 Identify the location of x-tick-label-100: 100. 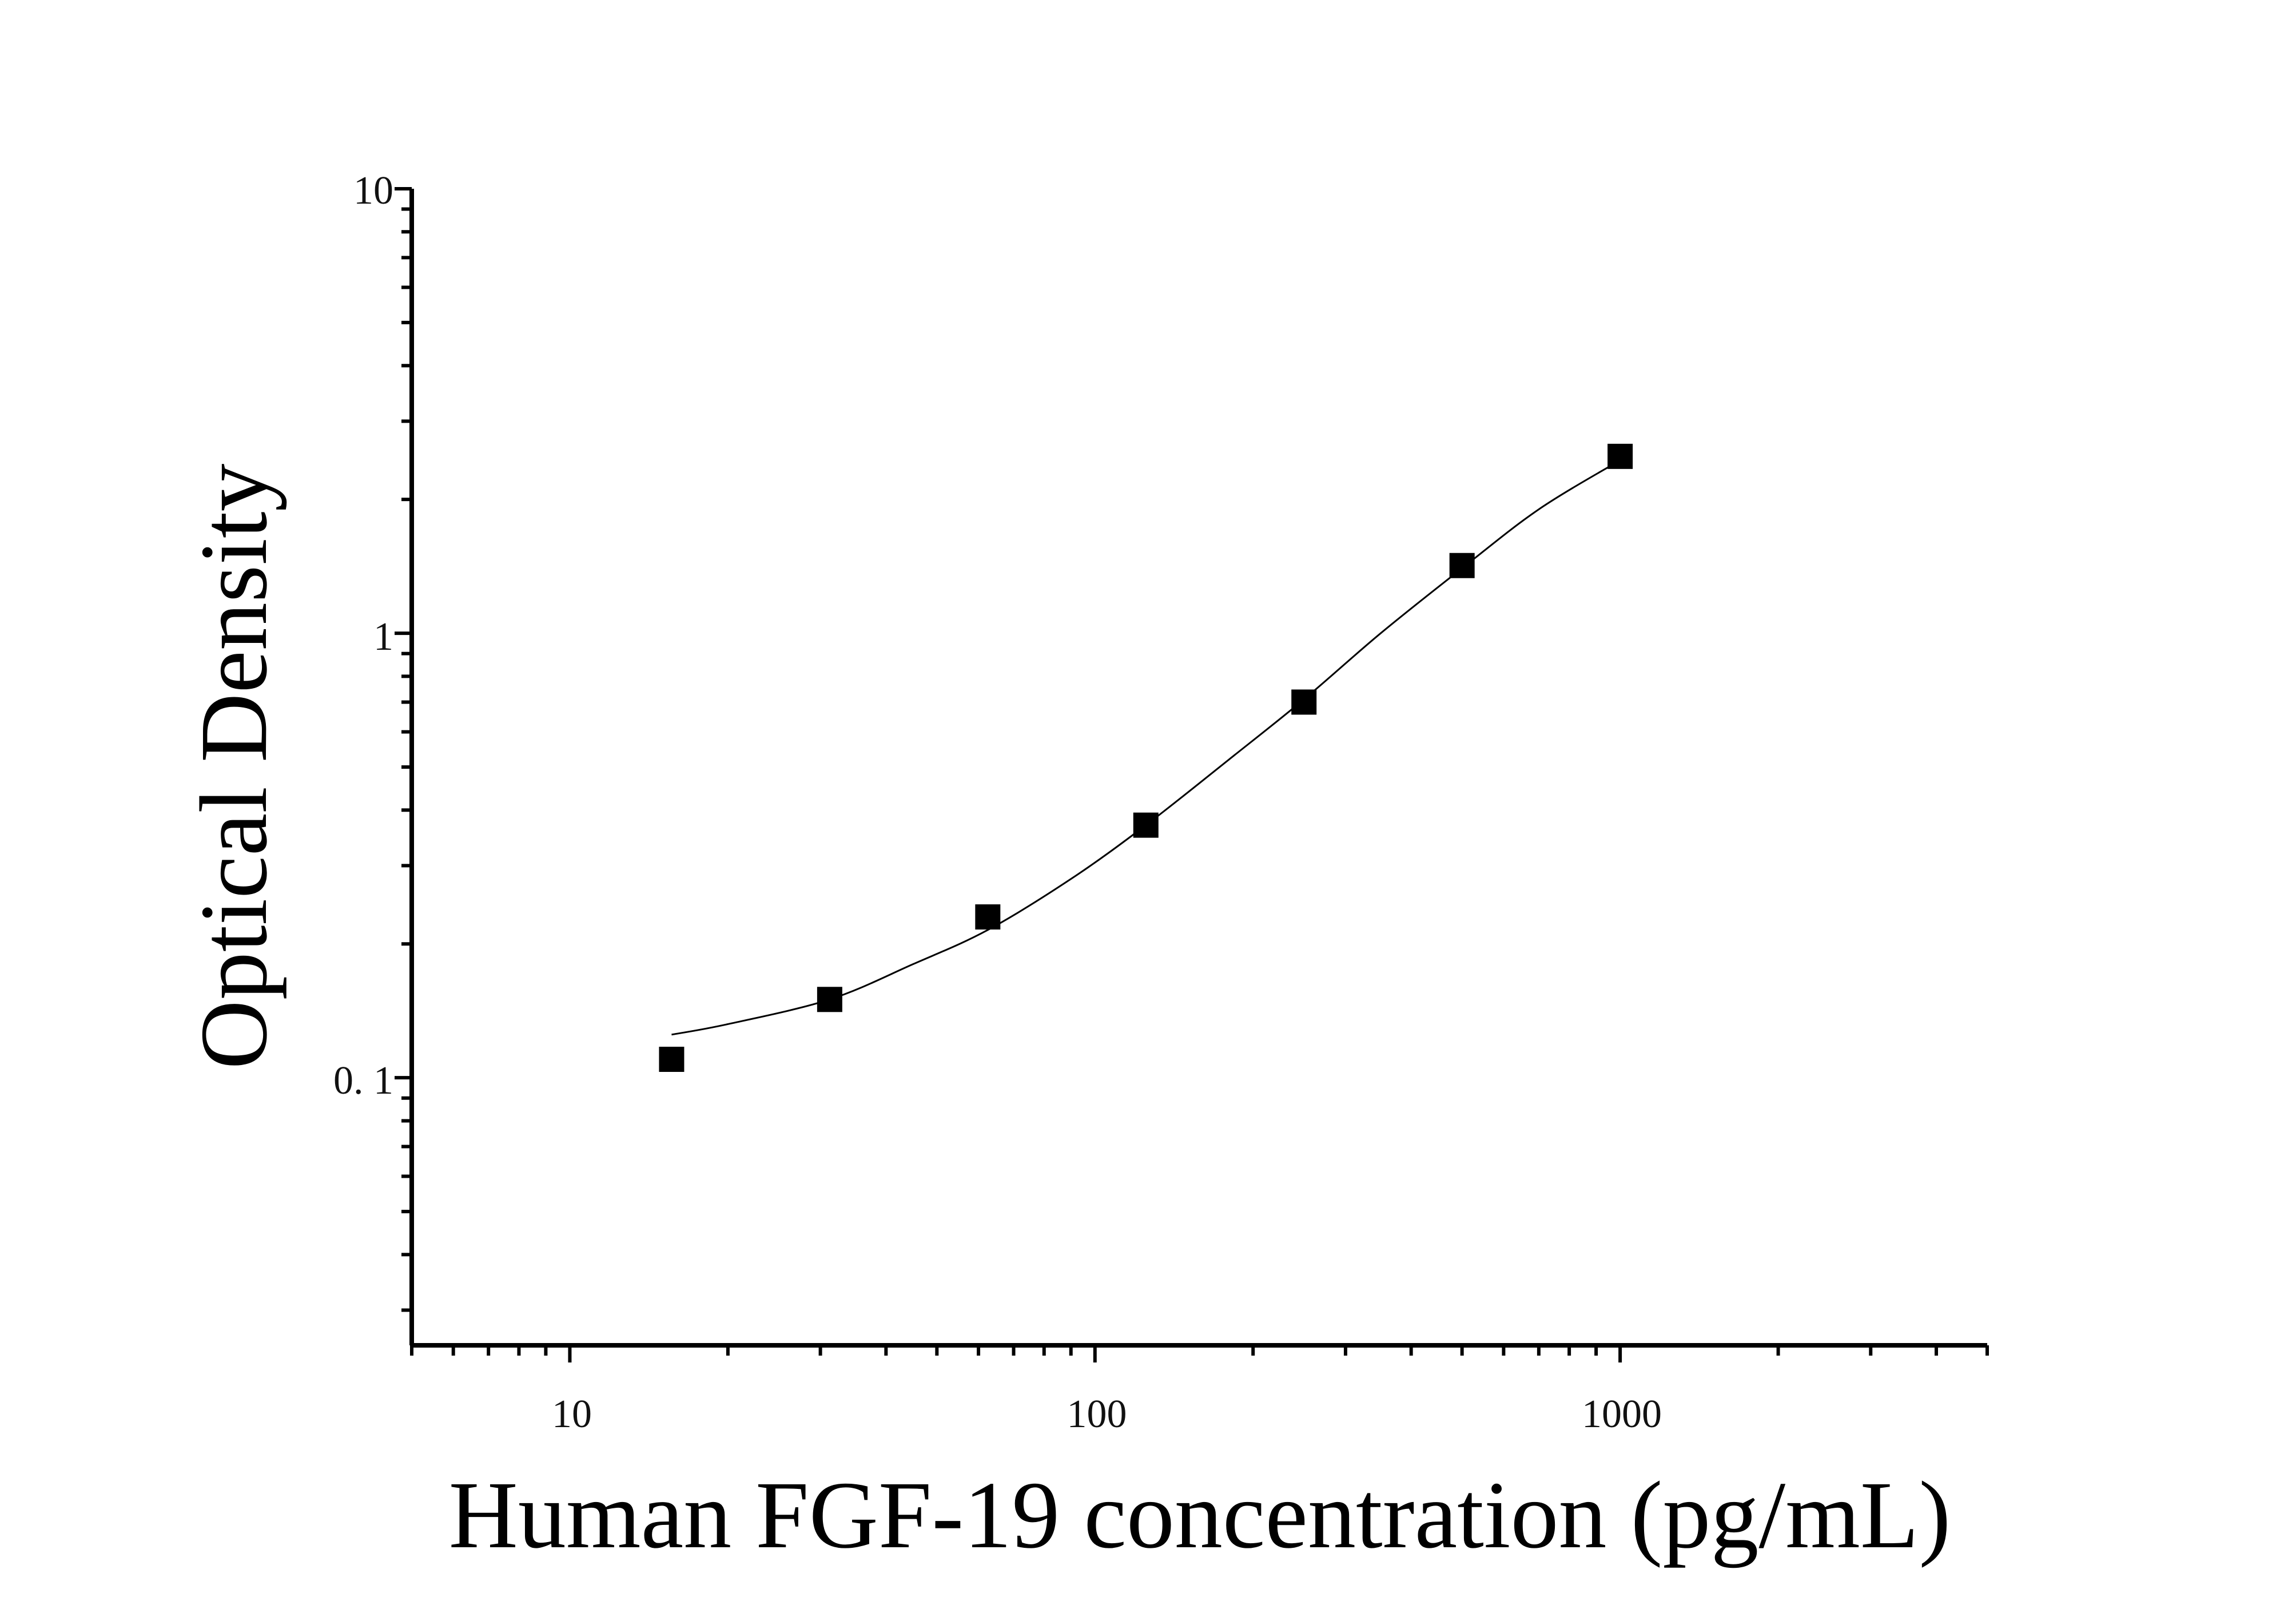
(1097, 1414).